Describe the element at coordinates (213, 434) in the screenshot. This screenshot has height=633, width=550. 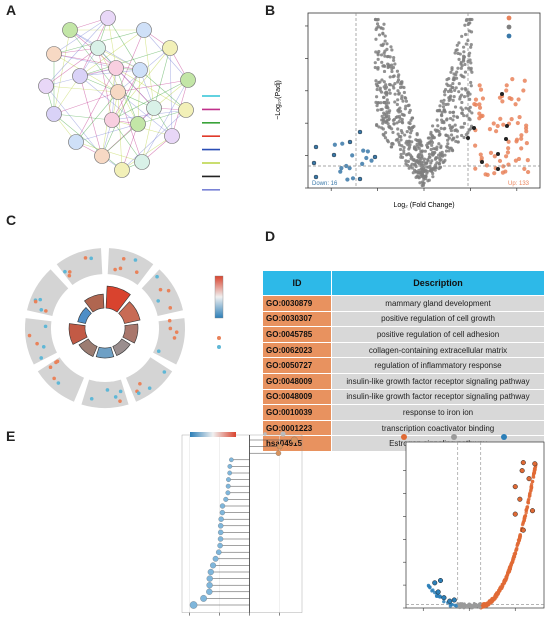
I see `correlation-color-bar` at that location.